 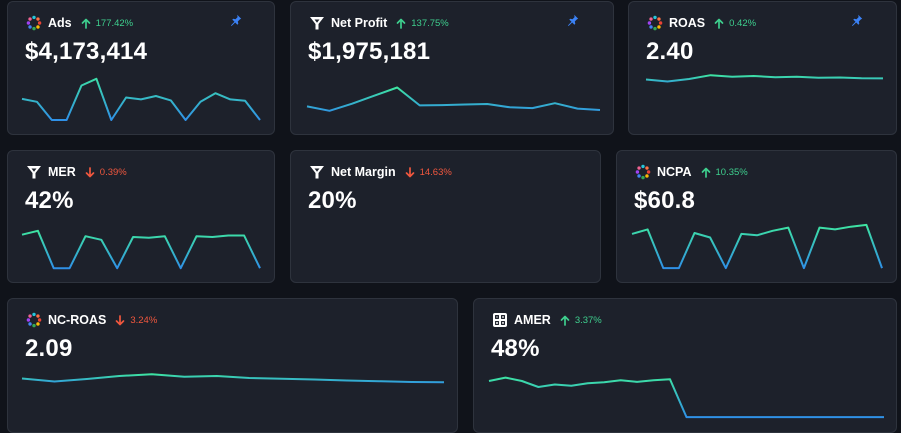 I want to click on metric-card-ads: Ads 177.42% $4,173,414, so click(x=141, y=68).